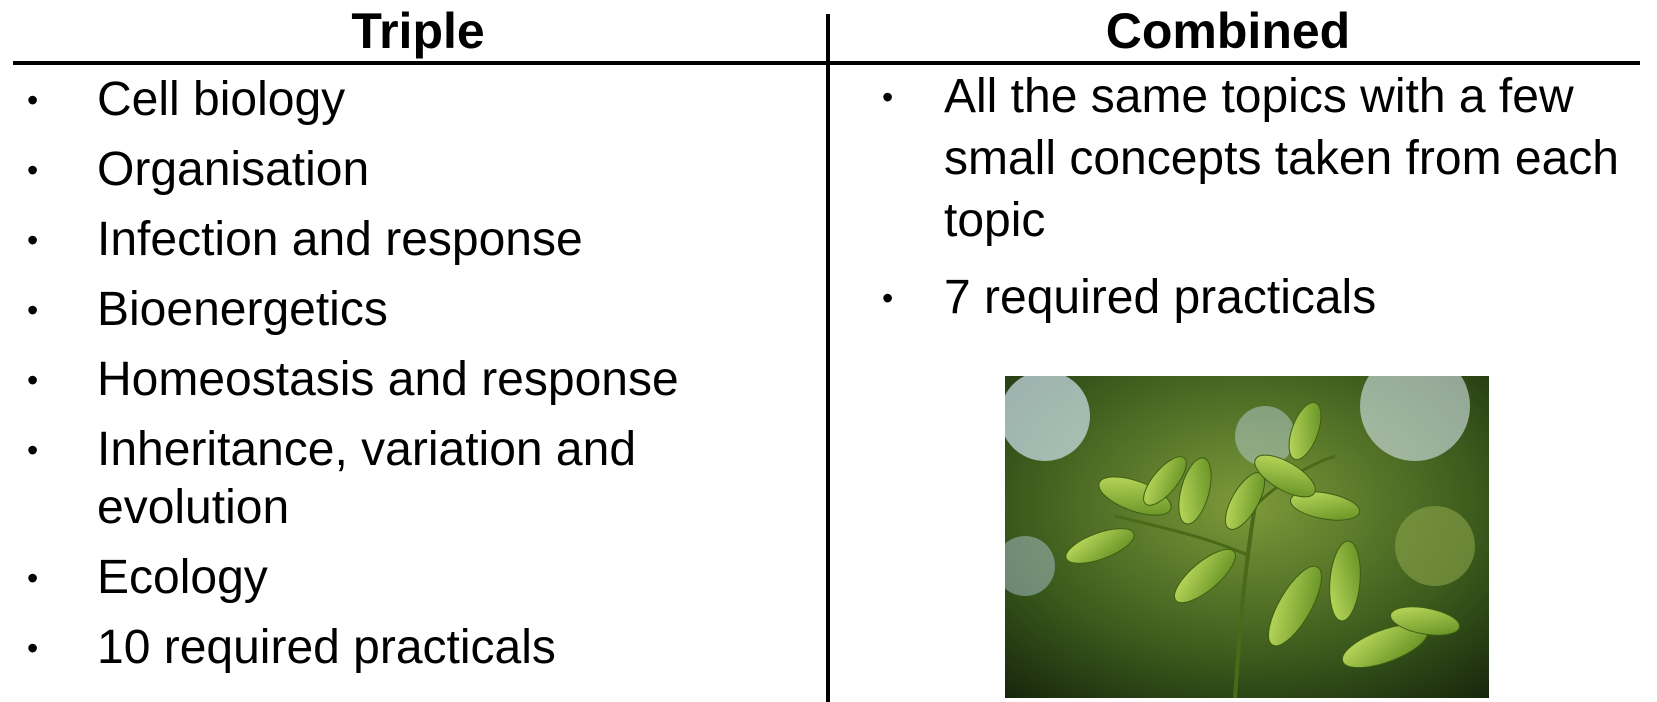 The image size is (1657, 702). I want to click on bullet-item: Ecology, so click(412, 578).